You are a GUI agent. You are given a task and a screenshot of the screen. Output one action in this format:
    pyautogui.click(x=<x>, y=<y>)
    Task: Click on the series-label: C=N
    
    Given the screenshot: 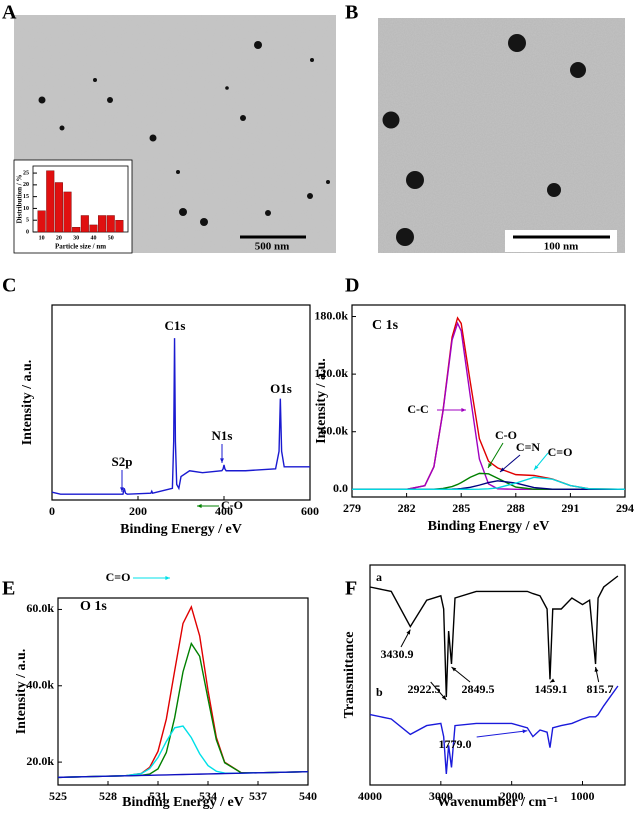 What is the action you would take?
    pyautogui.click(x=528, y=447)
    